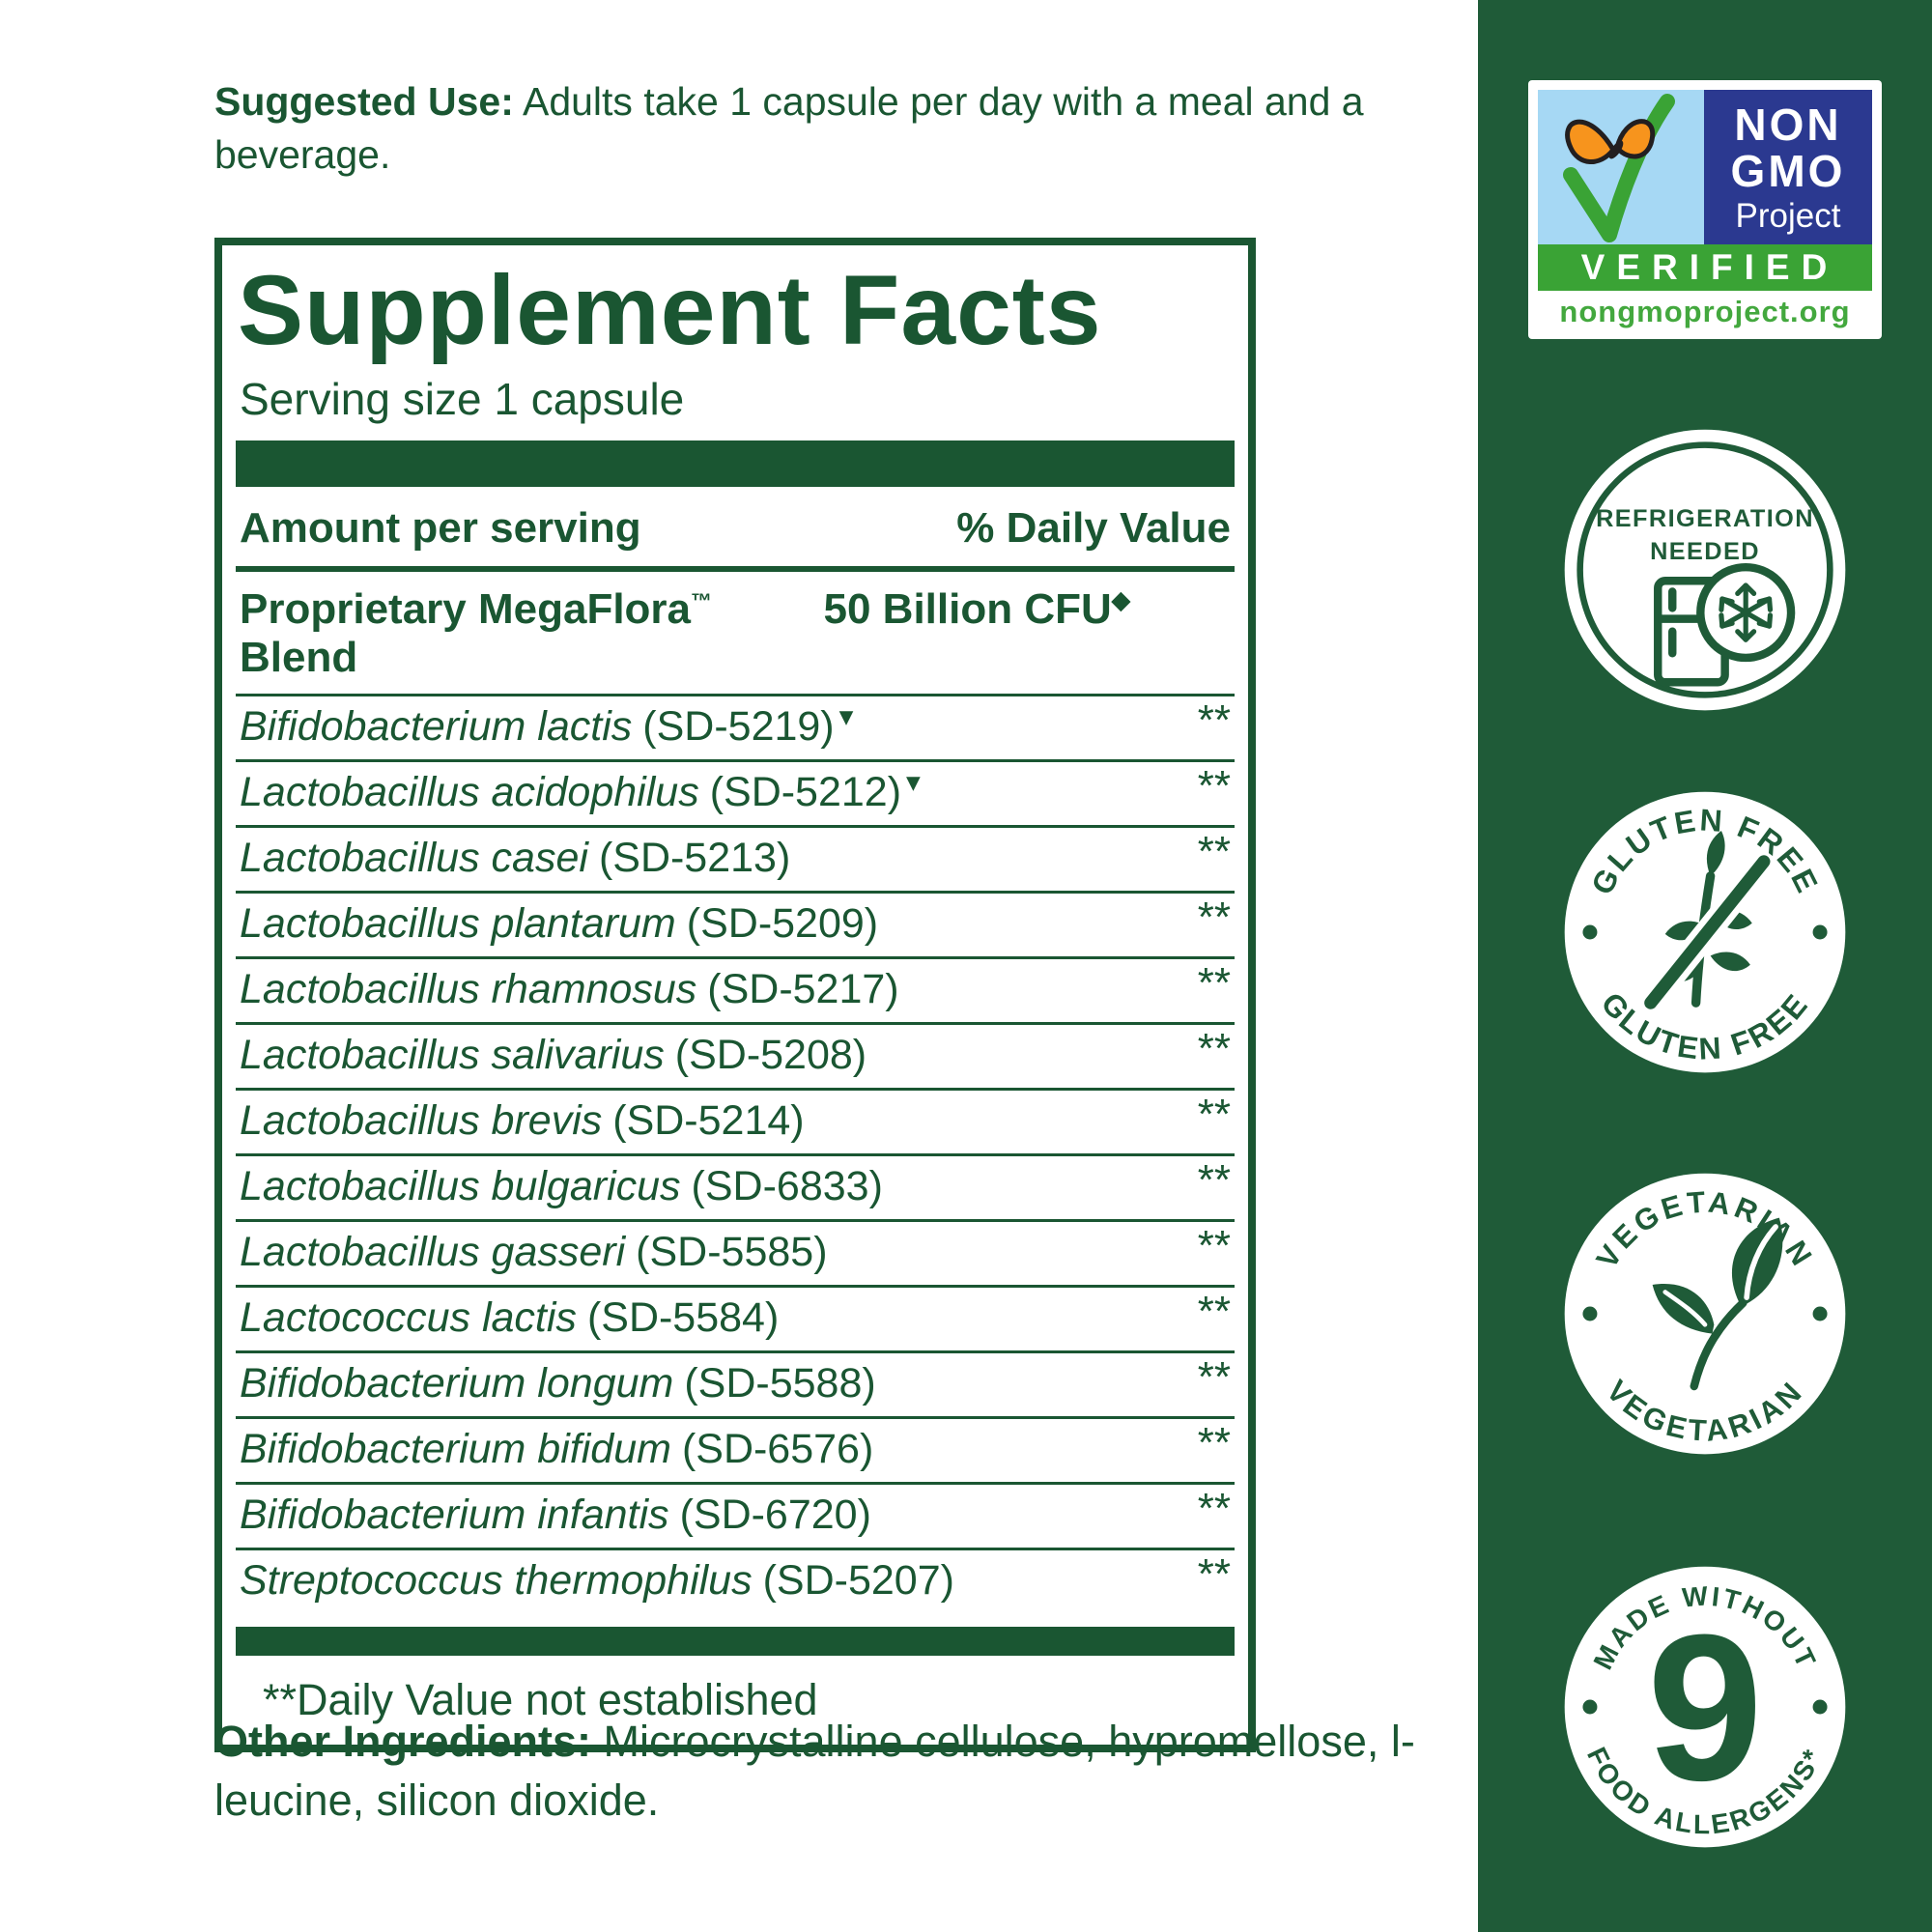 The width and height of the screenshot is (1932, 1932). I want to click on table-row: Lactobacillus casei (SD-5213) **, so click(735, 858).